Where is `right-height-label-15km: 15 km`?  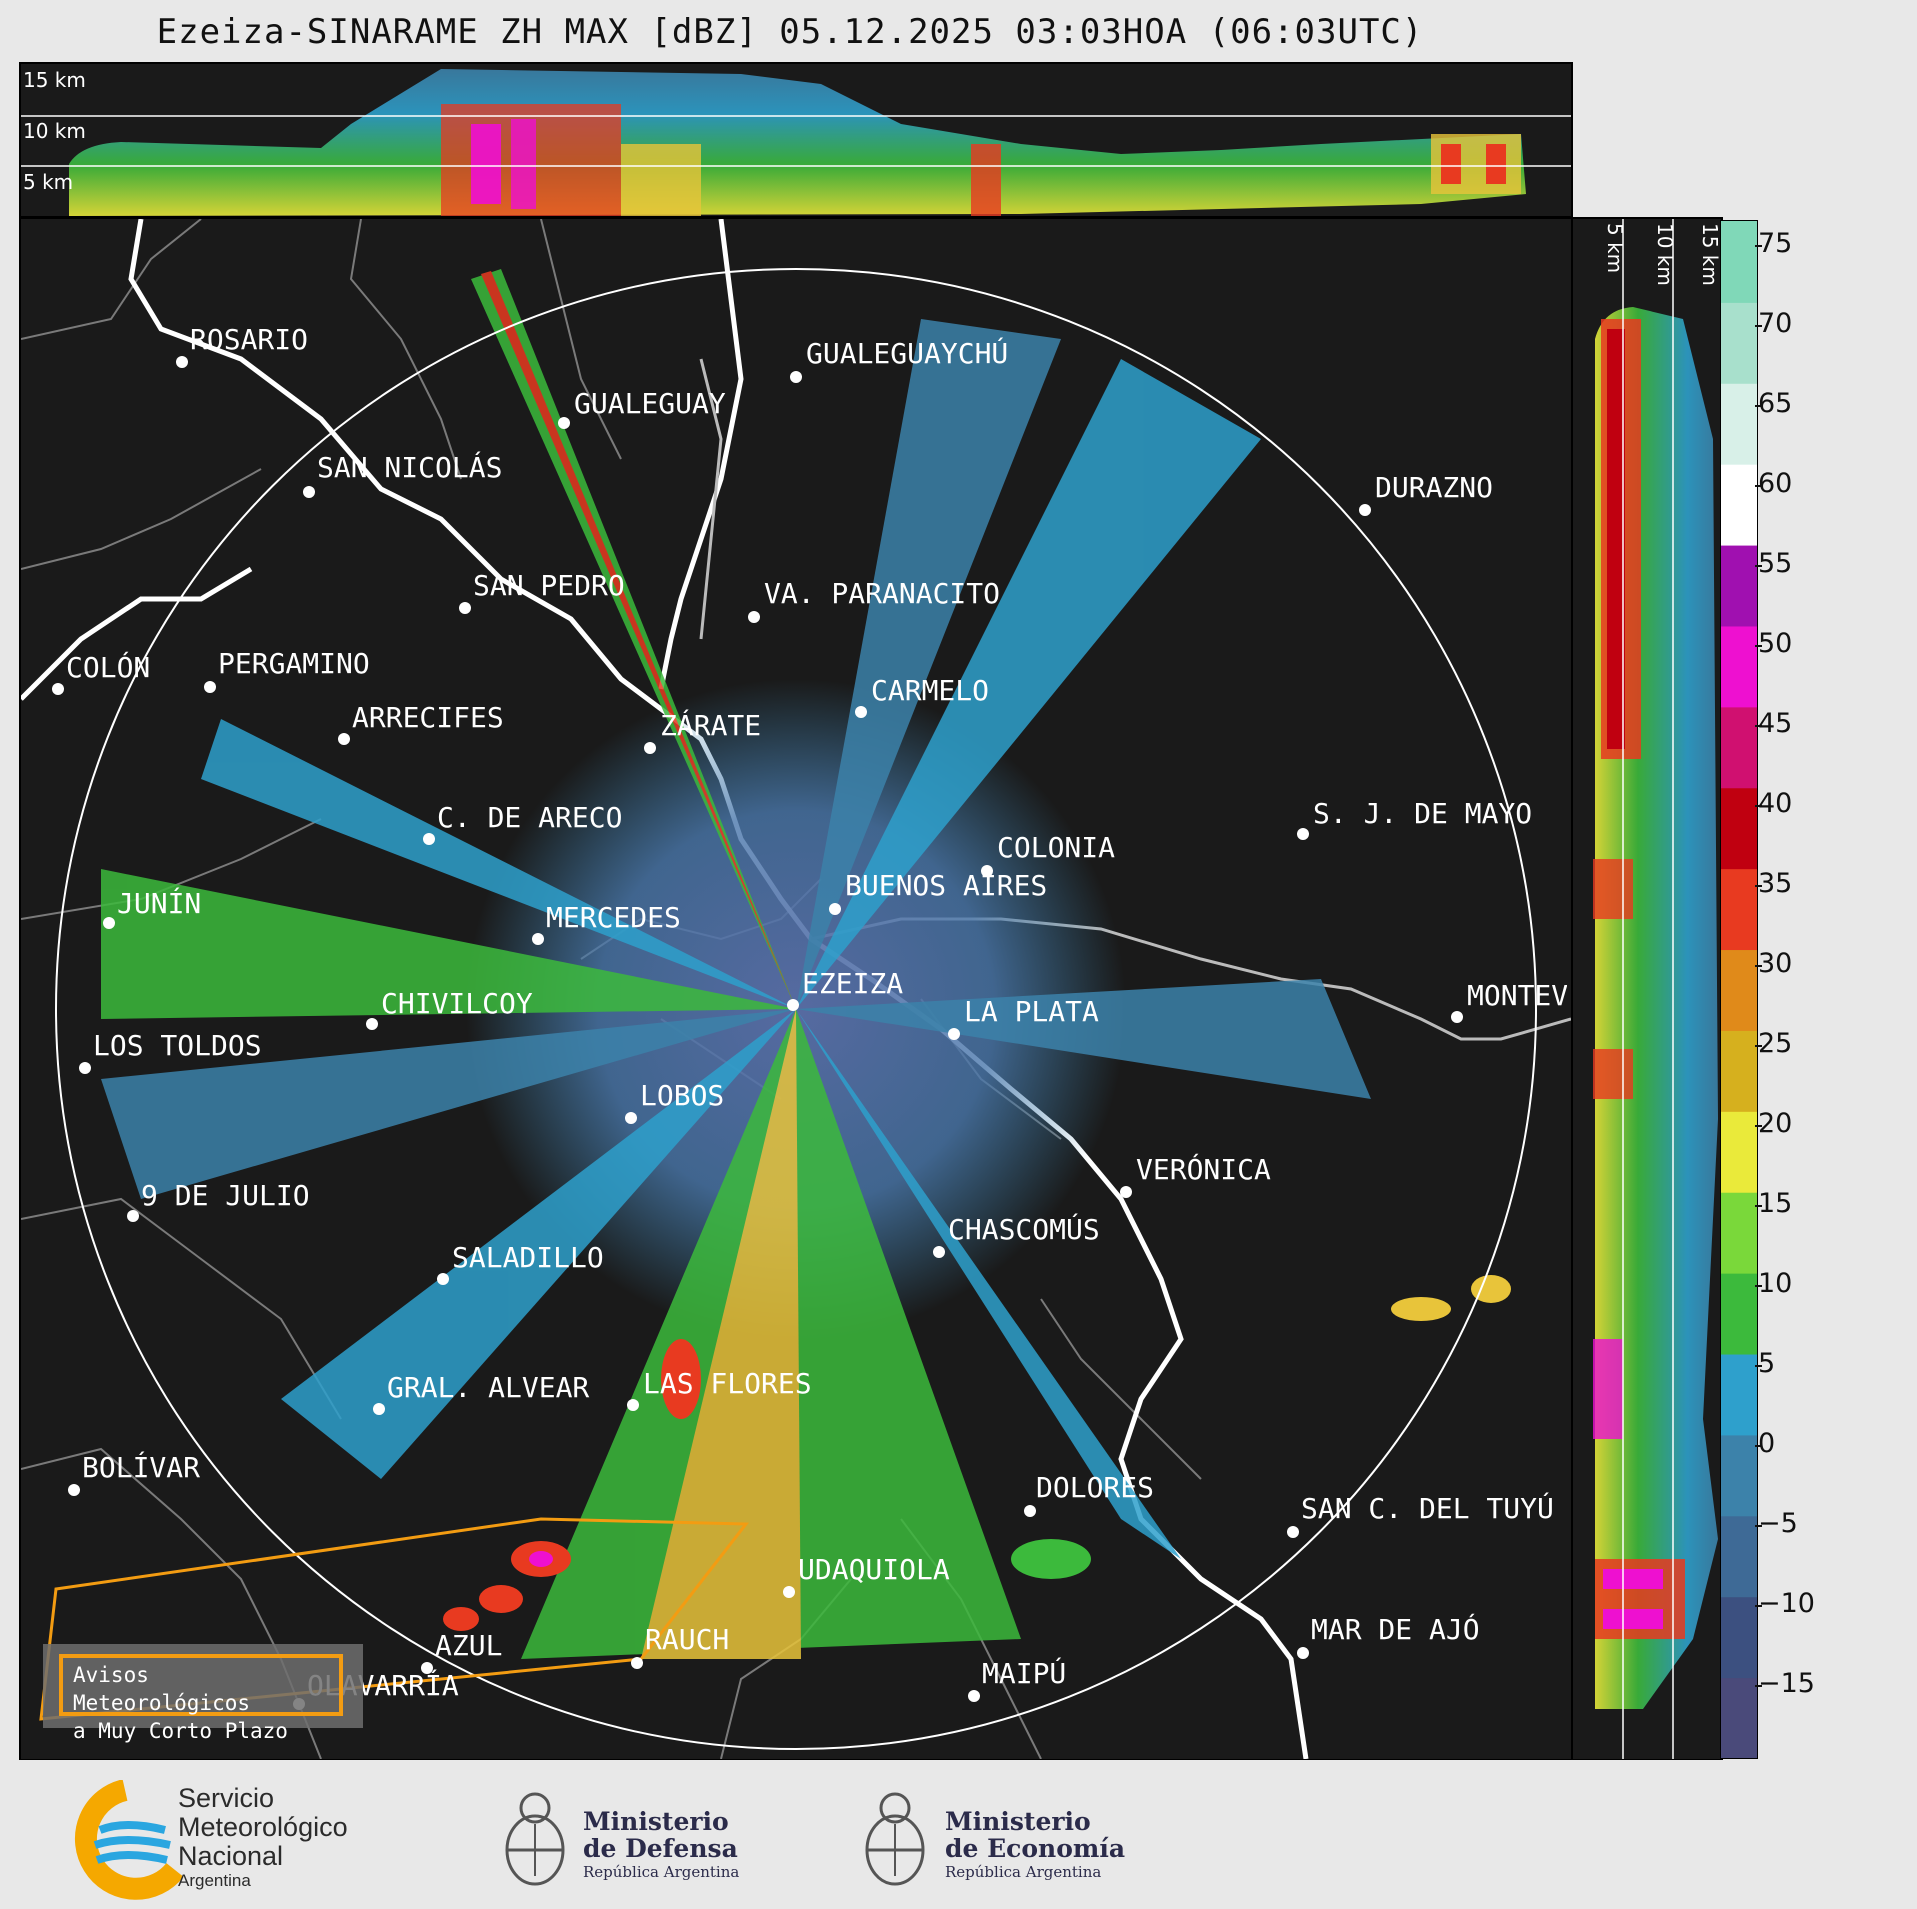 right-height-label-15km: 15 km is located at coordinates (1710, 254).